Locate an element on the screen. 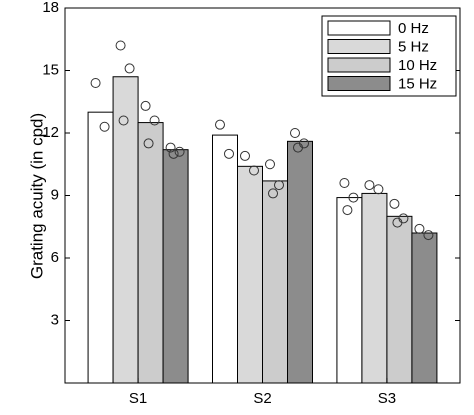  y-tick-label: 3 is located at coordinates (55, 319).